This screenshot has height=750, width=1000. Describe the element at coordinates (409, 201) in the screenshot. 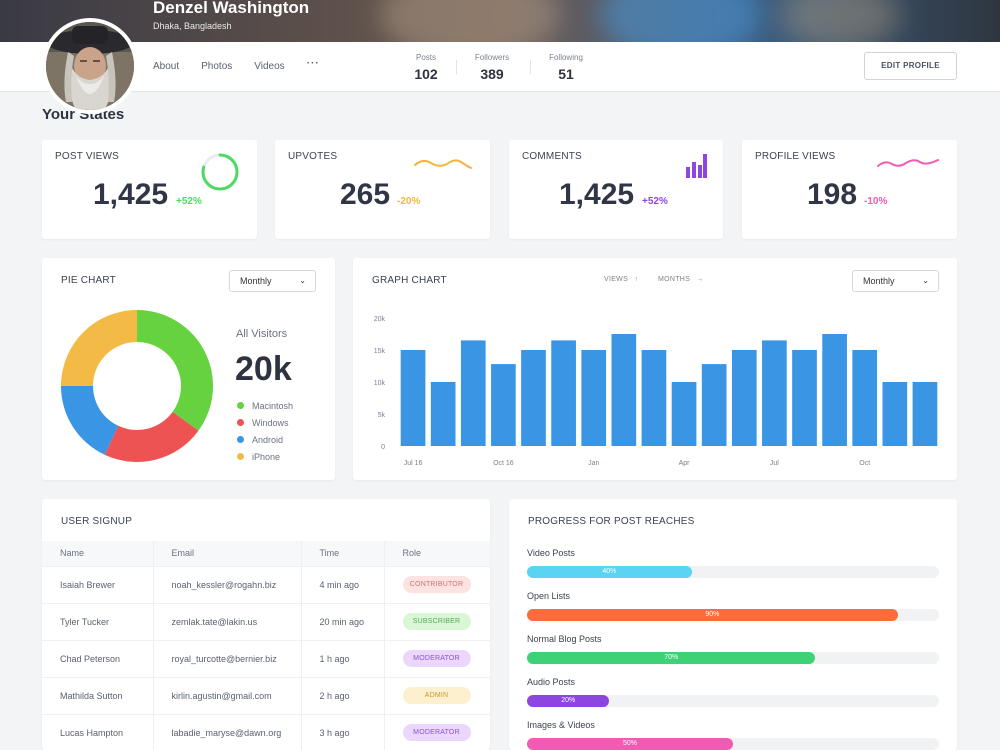

I see `kpi-delta: -20%` at that location.